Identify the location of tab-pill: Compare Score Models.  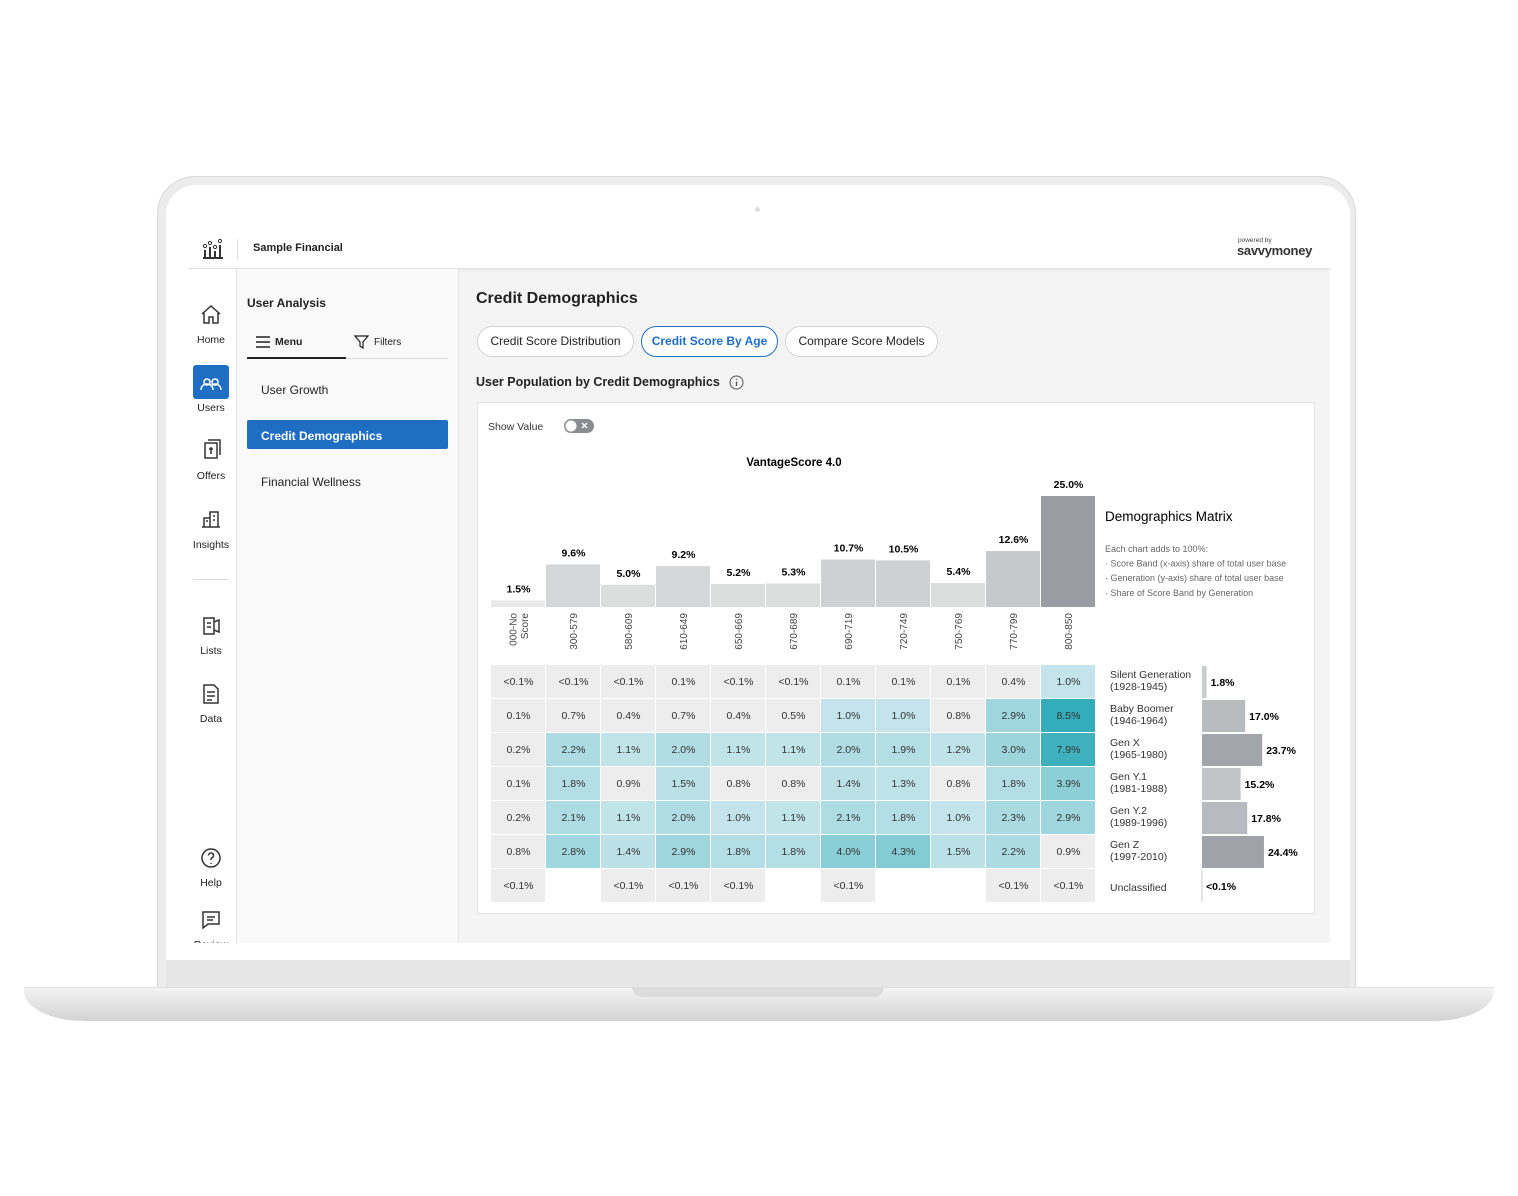
(861, 341).